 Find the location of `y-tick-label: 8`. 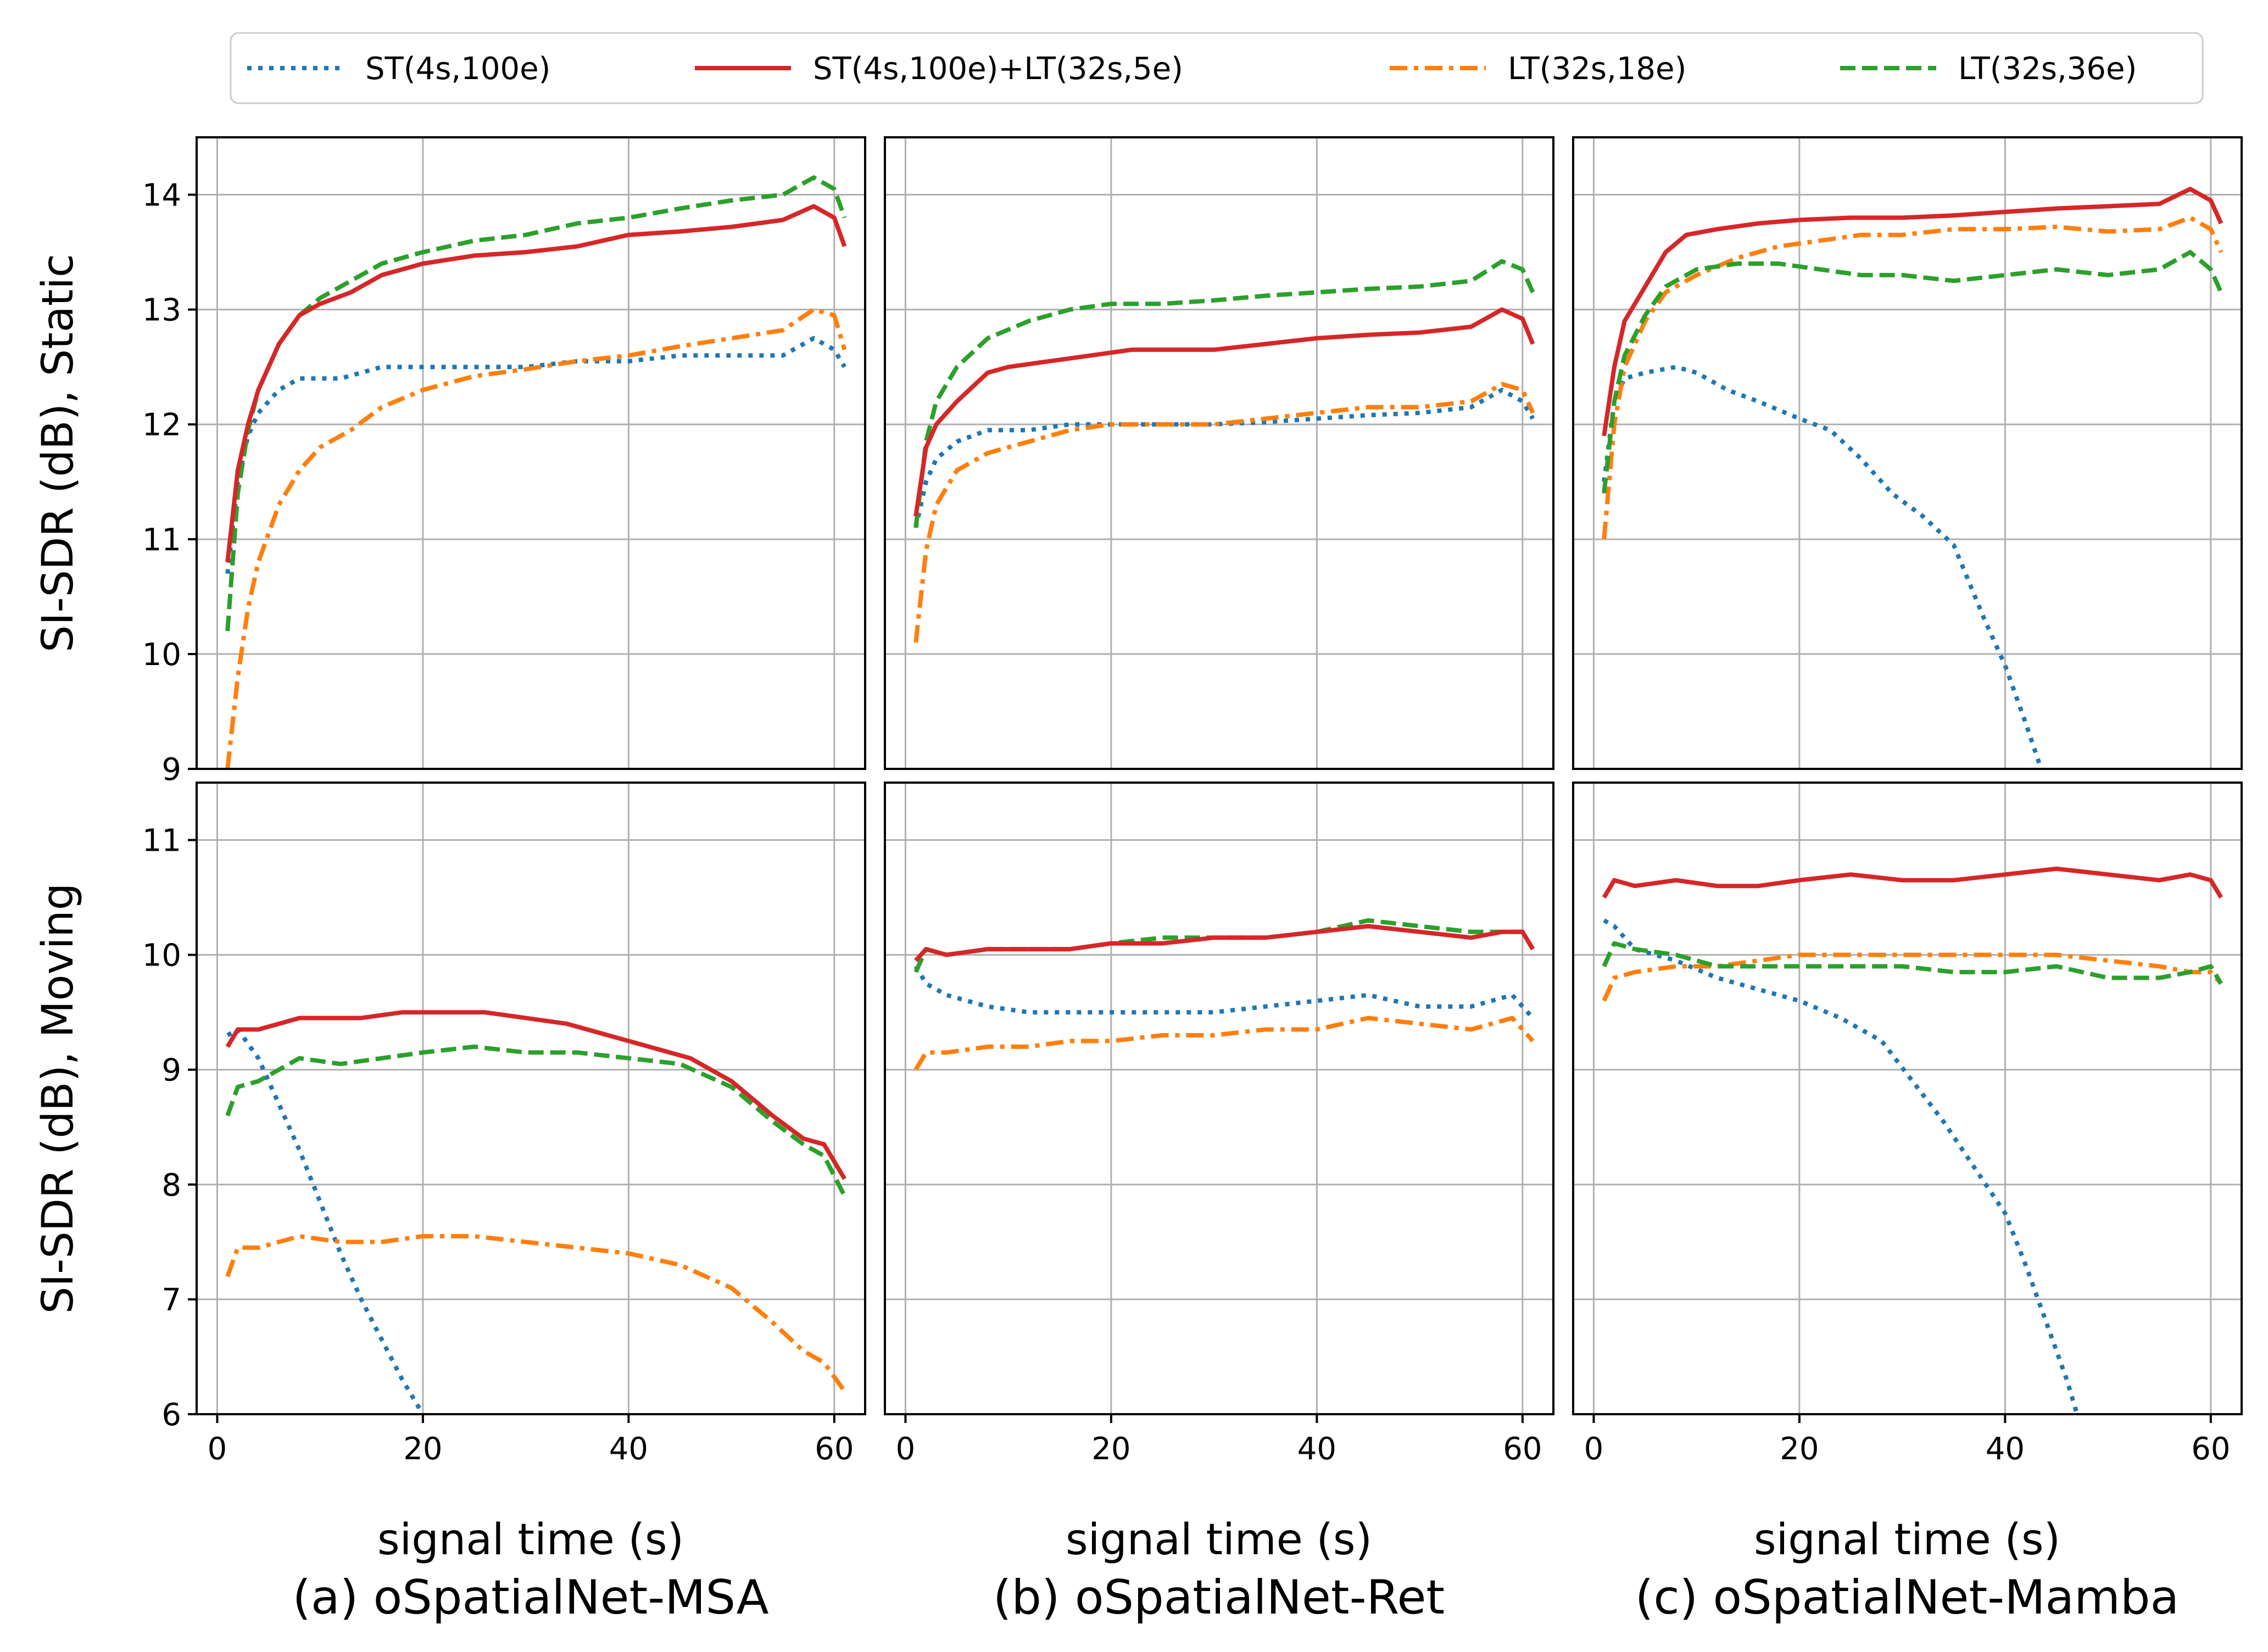

y-tick-label: 8 is located at coordinates (171, 1185).